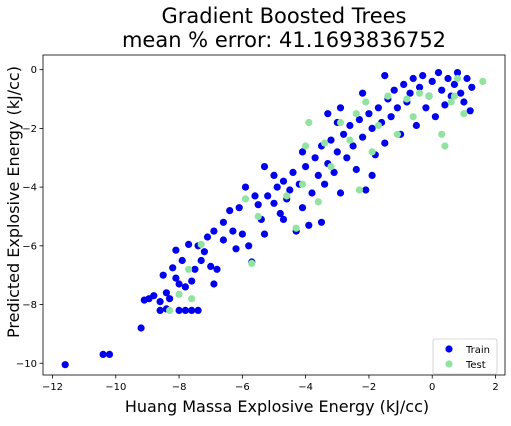 The height and width of the screenshot is (426, 511). What do you see at coordinates (34, 70) in the screenshot?
I see `y-tick-label: 0` at bounding box center [34, 70].